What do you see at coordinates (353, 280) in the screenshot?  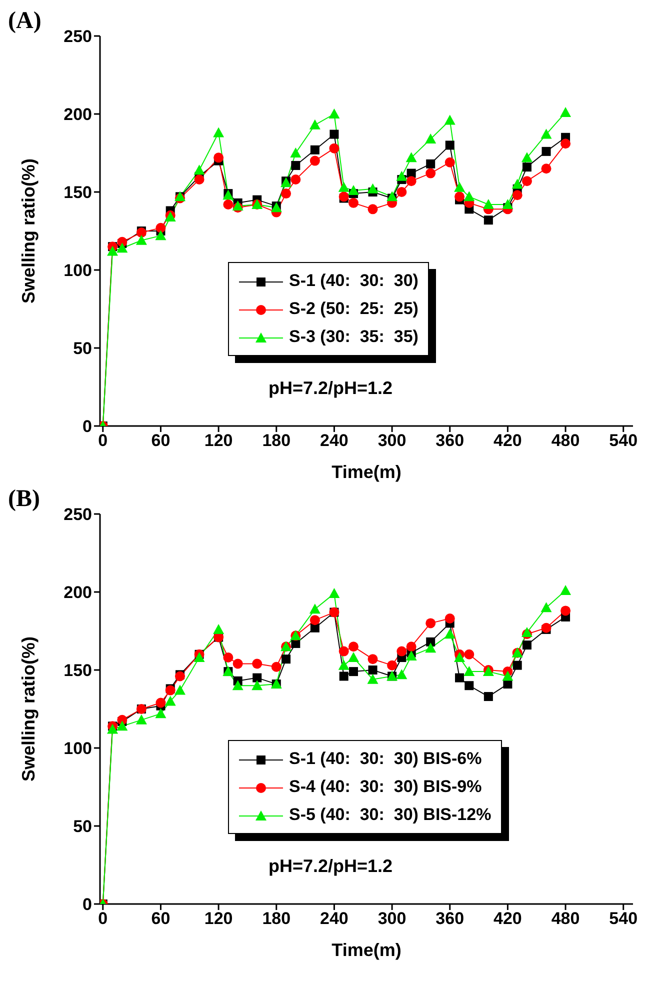 I see `legend-label: S-1 (40: 30: 30)` at bounding box center [353, 280].